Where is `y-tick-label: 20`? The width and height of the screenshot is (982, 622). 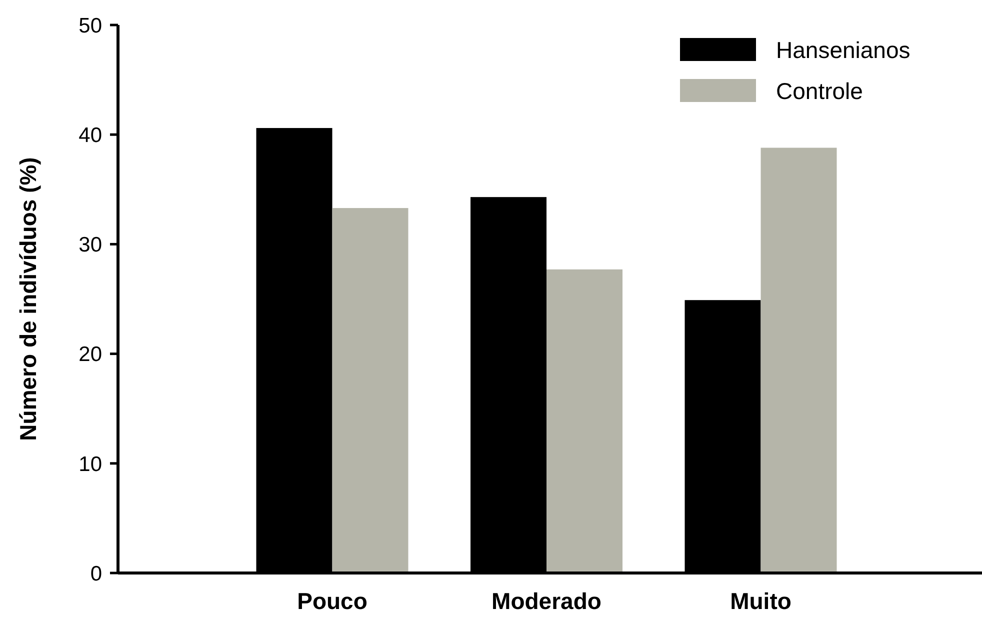
y-tick-label: 20 is located at coordinates (90, 354).